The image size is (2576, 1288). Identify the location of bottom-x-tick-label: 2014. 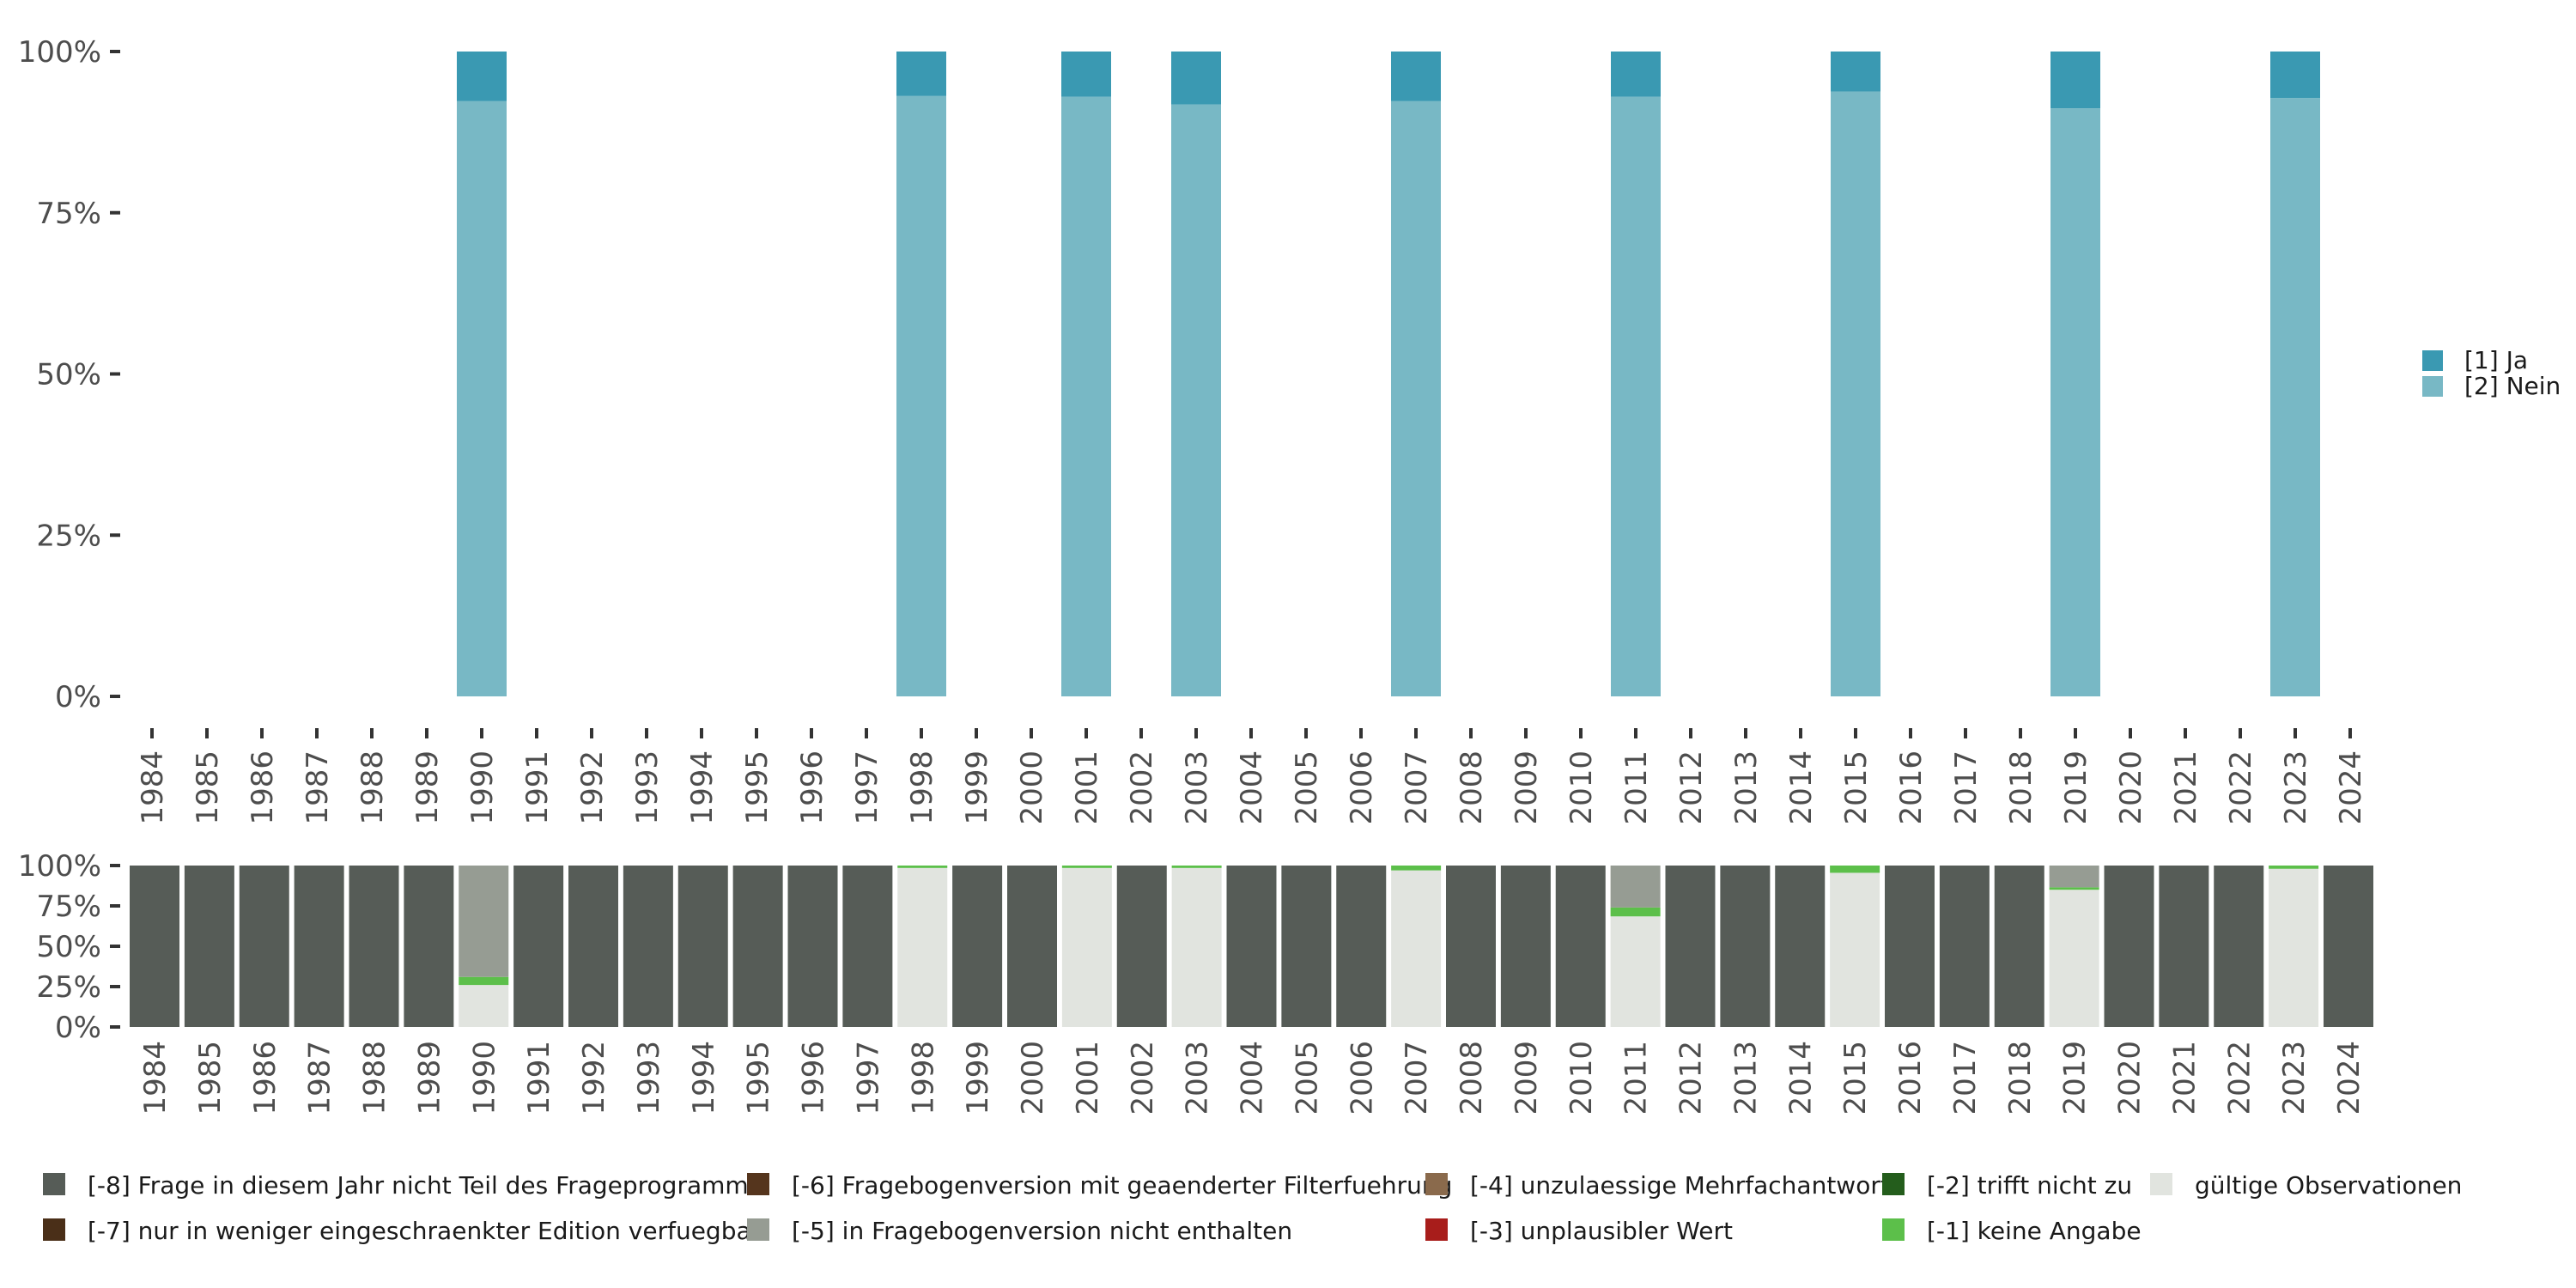
(1800, 1078).